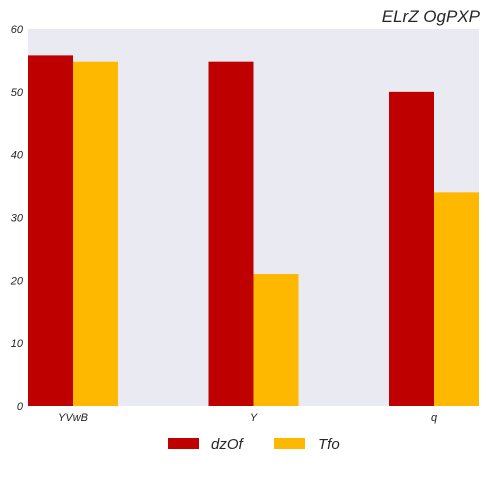  I want to click on x-tick-label: Y, so click(254, 418).